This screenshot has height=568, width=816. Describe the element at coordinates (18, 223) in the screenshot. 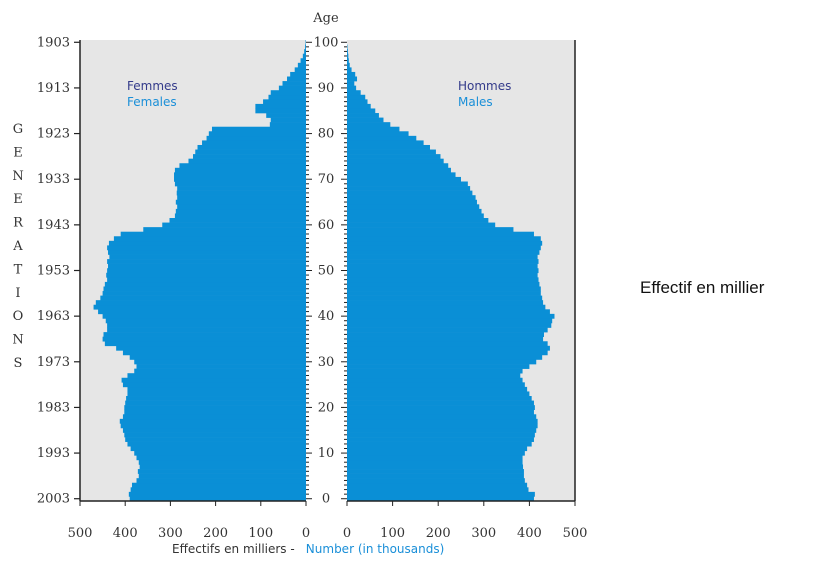

I see `generations-letter: R` at that location.